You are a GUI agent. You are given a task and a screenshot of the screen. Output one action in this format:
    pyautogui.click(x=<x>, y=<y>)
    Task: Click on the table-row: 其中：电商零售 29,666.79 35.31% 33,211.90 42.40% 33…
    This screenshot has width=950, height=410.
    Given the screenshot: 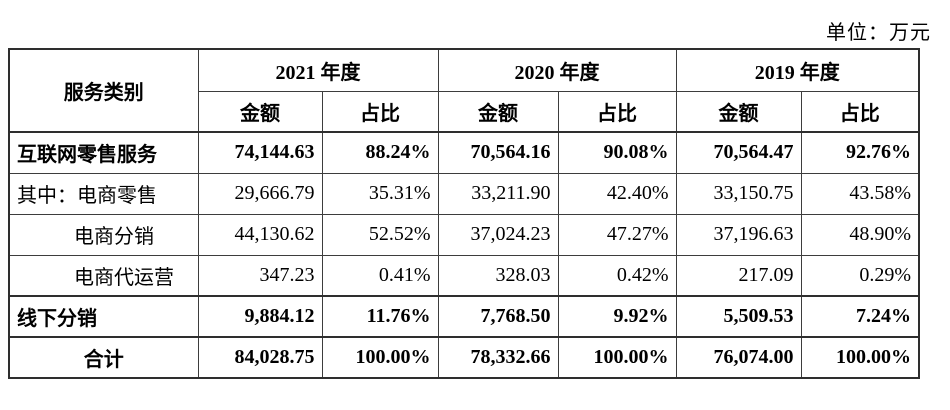 What is the action you would take?
    pyautogui.click(x=464, y=193)
    